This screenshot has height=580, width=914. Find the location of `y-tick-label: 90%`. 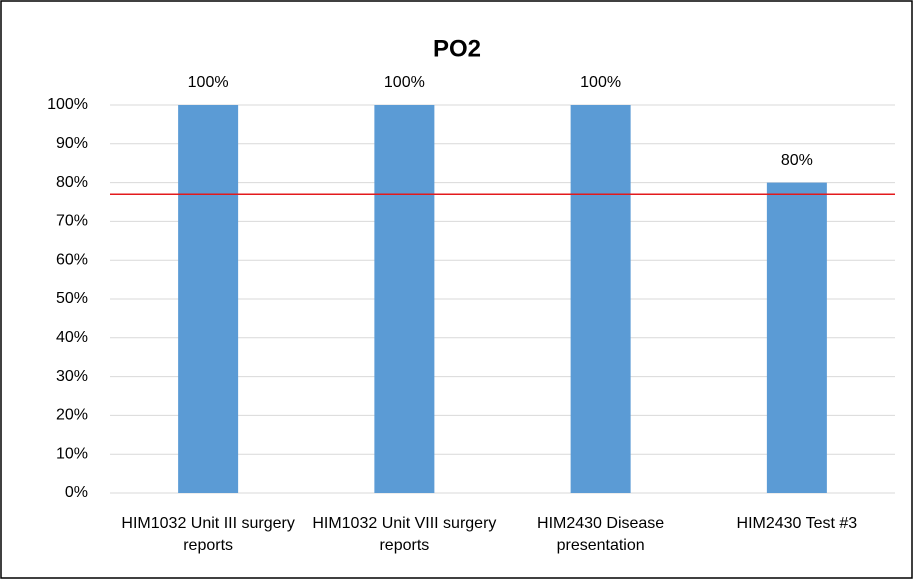

y-tick-label: 90% is located at coordinates (72, 143).